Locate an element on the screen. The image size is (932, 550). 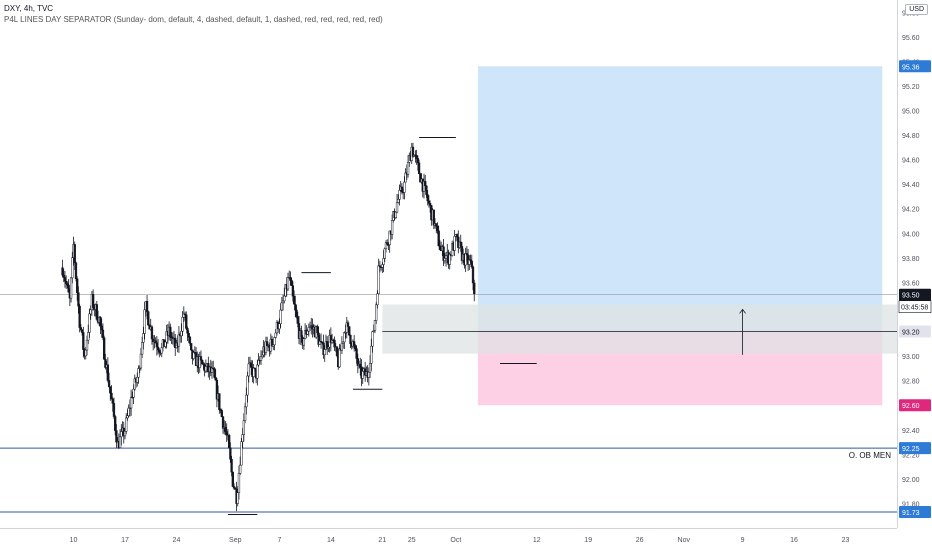
countdown-bg is located at coordinates (915, 306).